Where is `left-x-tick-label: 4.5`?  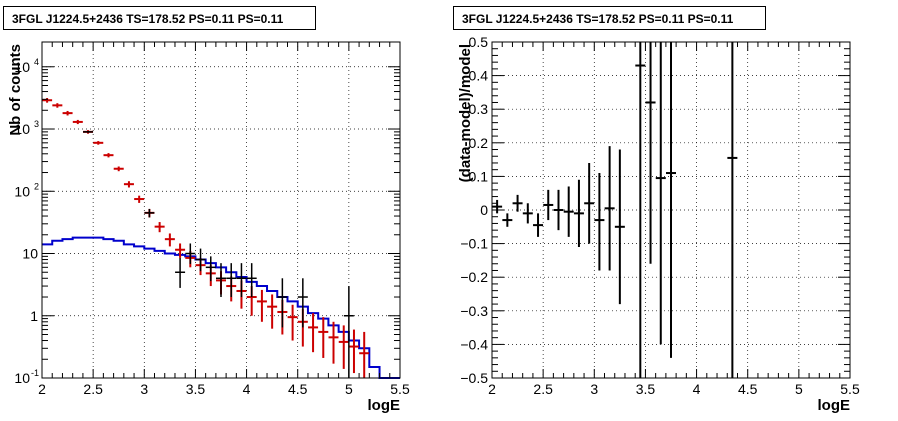
left-x-tick-label: 4.5 is located at coordinates (298, 389).